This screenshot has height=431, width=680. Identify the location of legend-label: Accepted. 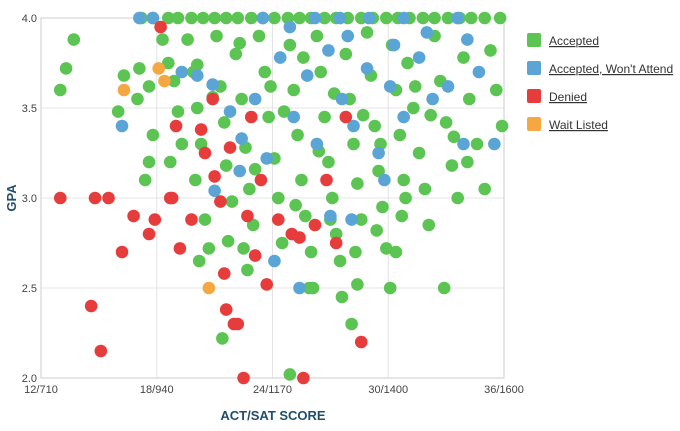
(574, 41).